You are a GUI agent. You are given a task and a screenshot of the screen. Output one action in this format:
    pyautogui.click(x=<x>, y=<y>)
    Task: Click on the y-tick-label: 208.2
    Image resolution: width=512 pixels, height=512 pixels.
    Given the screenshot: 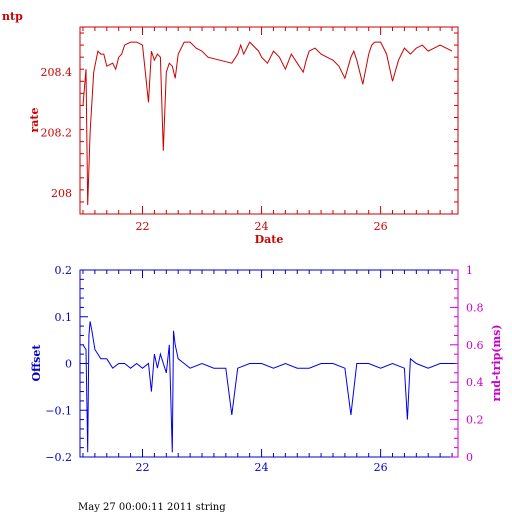 What is the action you would take?
    pyautogui.click(x=57, y=133)
    